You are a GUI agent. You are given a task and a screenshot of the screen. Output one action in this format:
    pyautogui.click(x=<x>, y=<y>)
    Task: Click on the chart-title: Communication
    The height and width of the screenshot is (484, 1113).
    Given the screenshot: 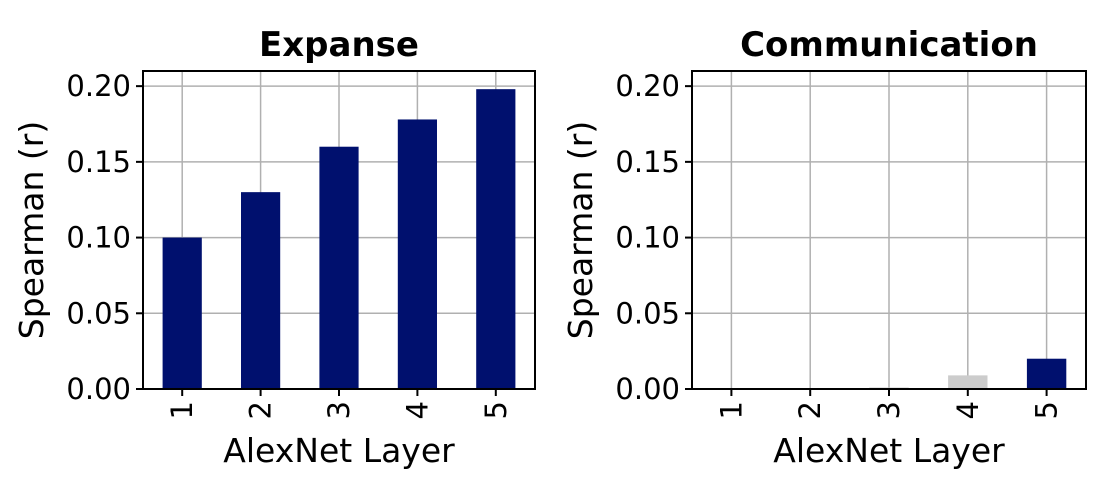 What is the action you would take?
    pyautogui.click(x=889, y=45)
    